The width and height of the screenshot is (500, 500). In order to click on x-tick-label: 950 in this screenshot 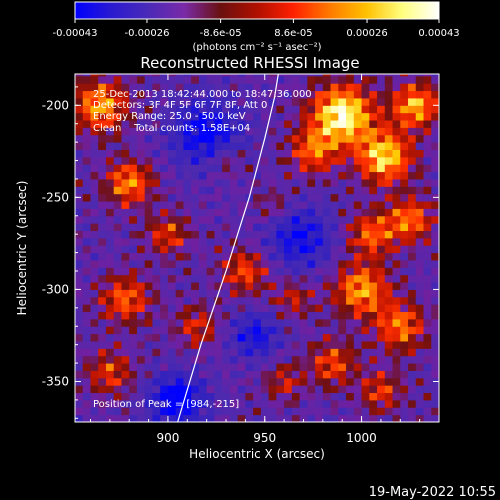, I will do `click(264, 438)`.